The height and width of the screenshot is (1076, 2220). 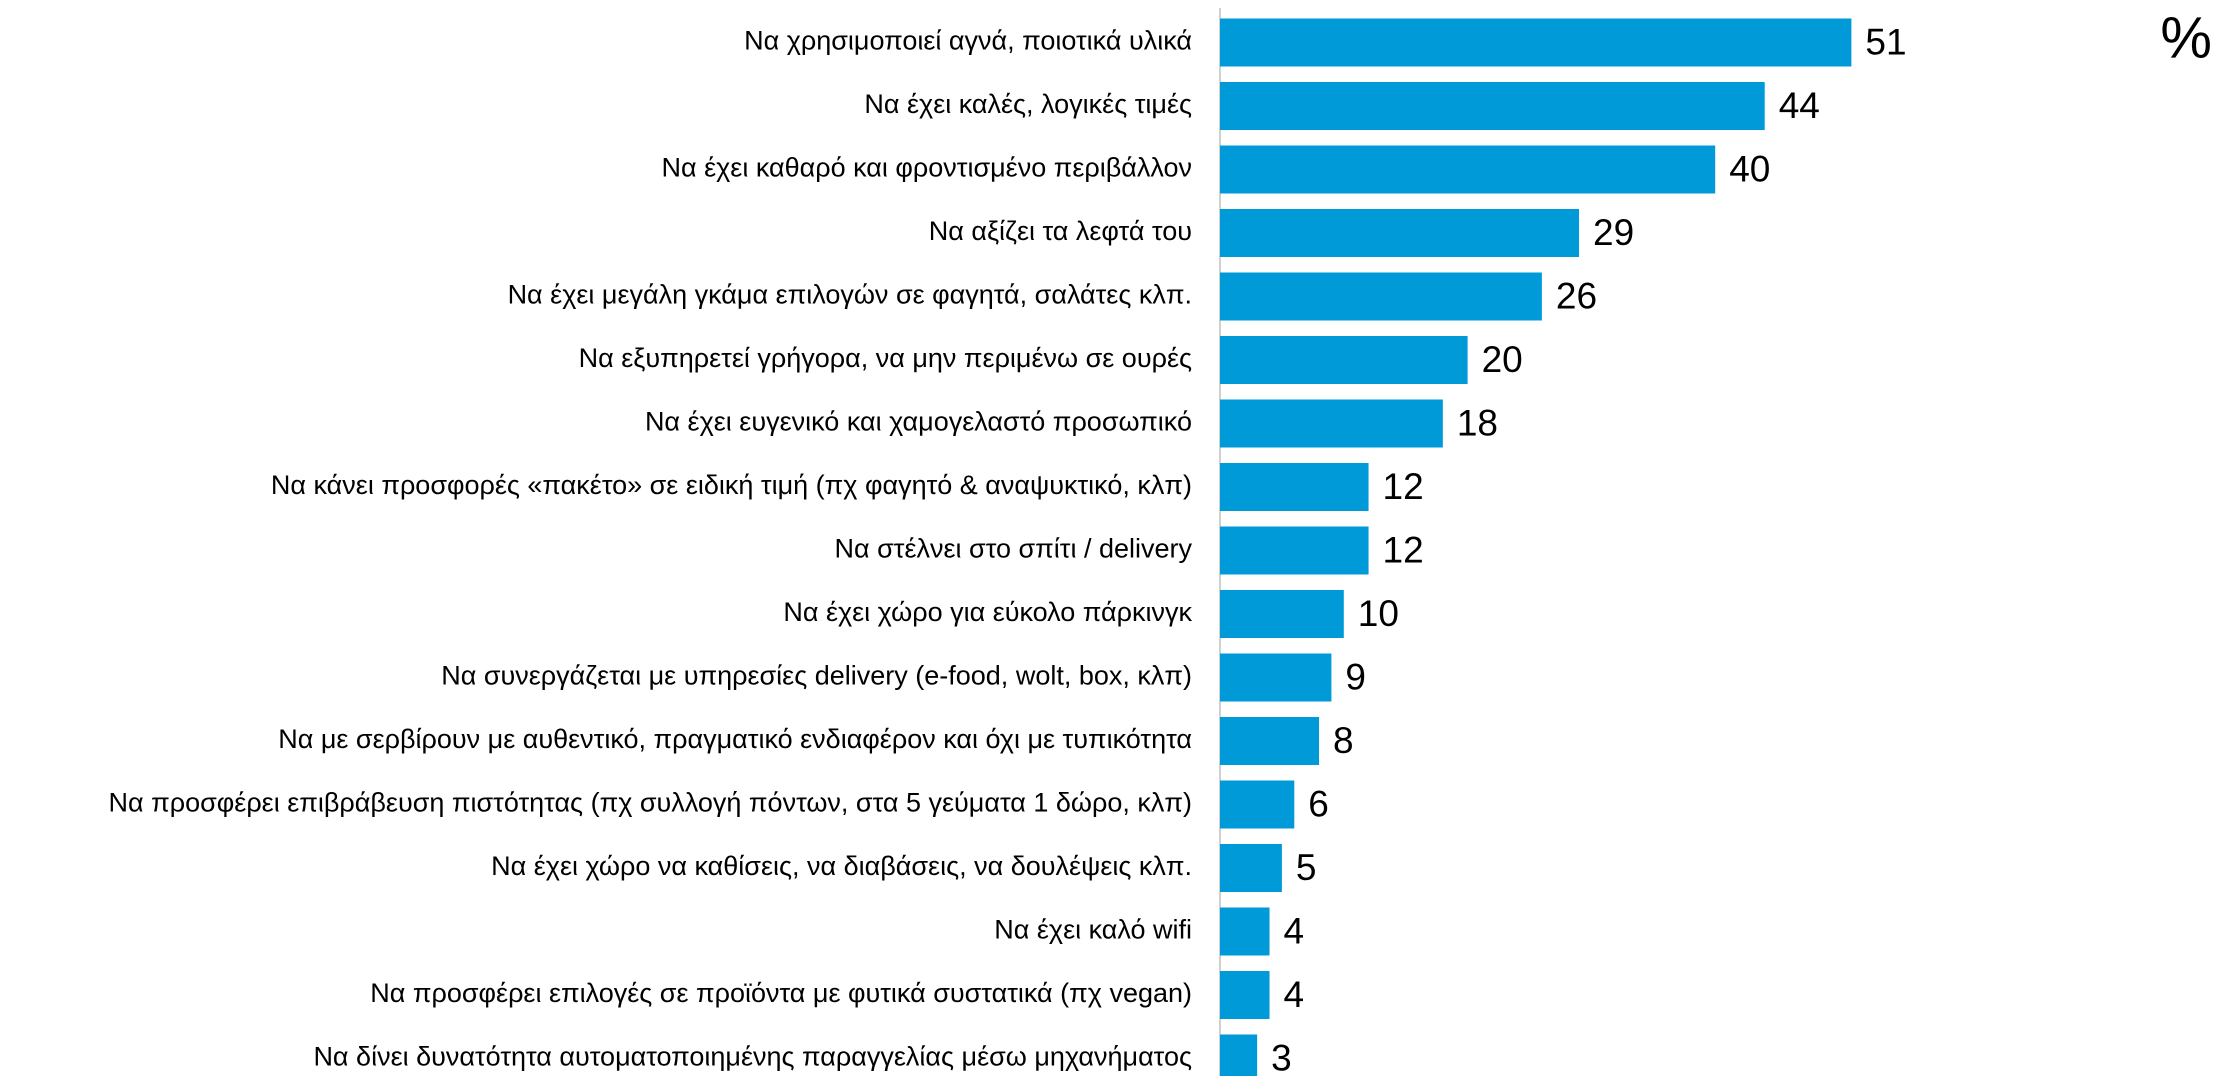 What do you see at coordinates (1355, 676) in the screenshot?
I see `value-label: 9` at bounding box center [1355, 676].